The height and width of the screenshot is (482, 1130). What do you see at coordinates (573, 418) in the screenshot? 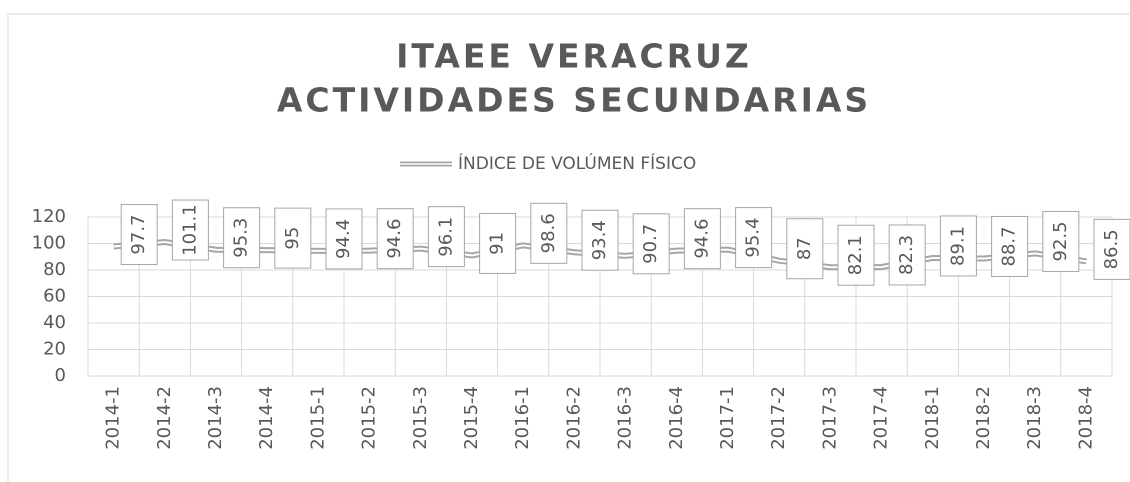
I see `x-tick-label: 2016-2` at bounding box center [573, 418].